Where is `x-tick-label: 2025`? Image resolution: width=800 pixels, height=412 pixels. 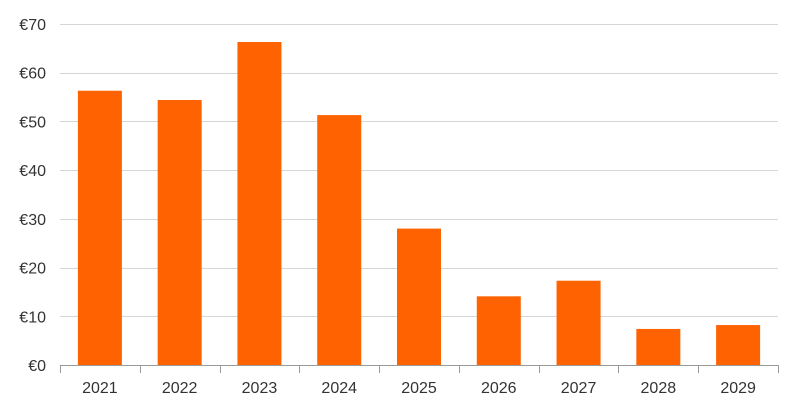
x-tick-label: 2025 is located at coordinates (419, 388).